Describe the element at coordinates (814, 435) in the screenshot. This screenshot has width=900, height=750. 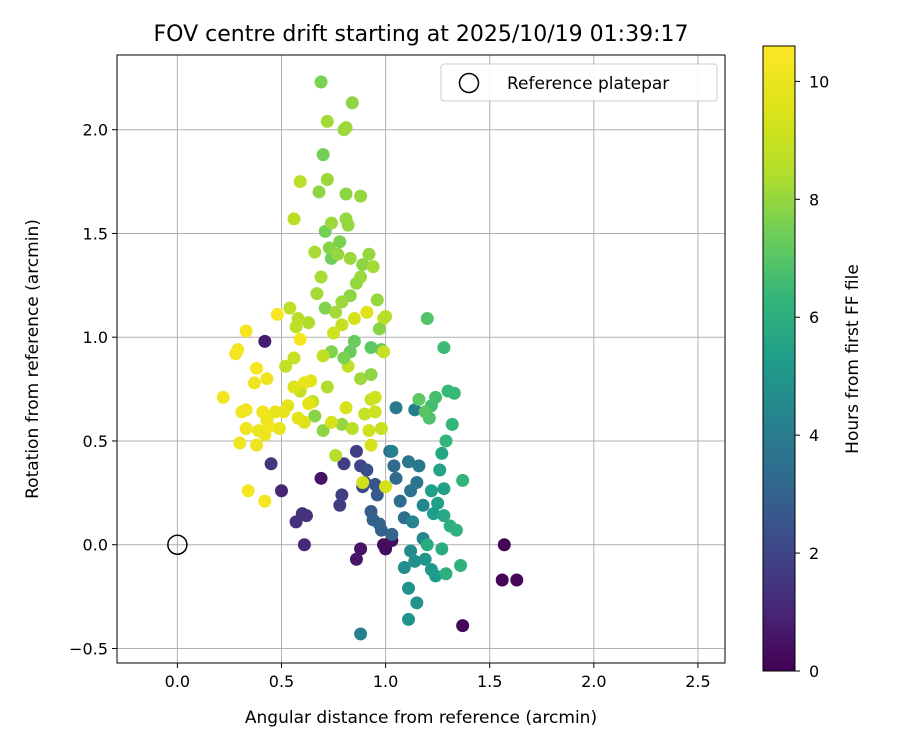
I see `colorbar-tick-label: 4` at that location.